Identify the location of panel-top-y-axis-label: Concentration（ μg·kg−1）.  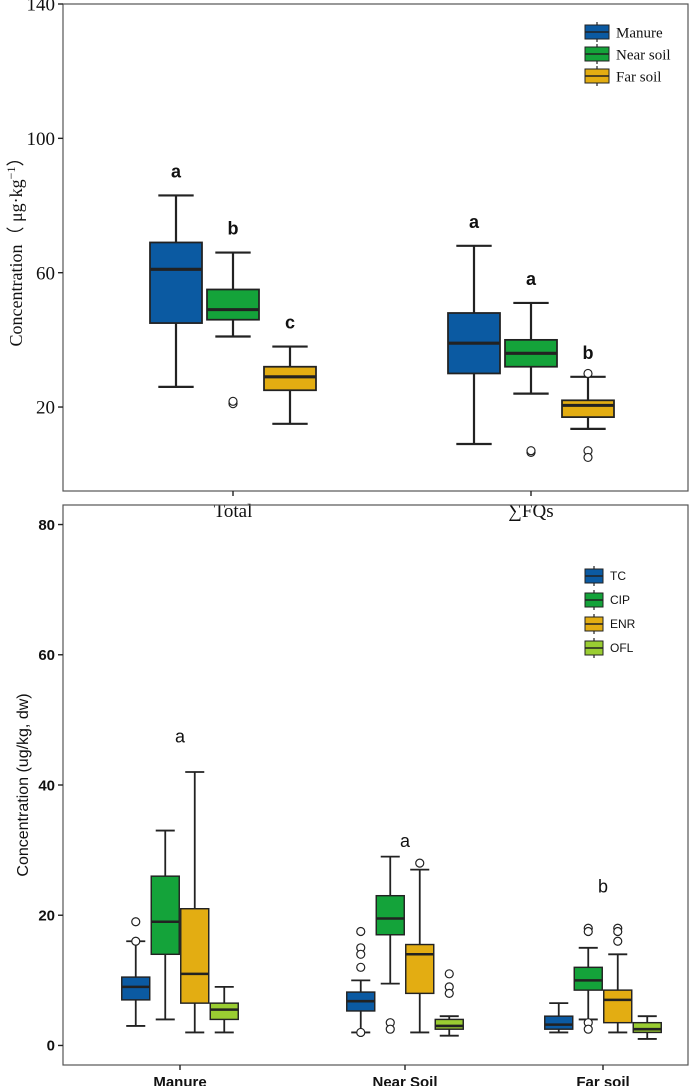
(15, 248).